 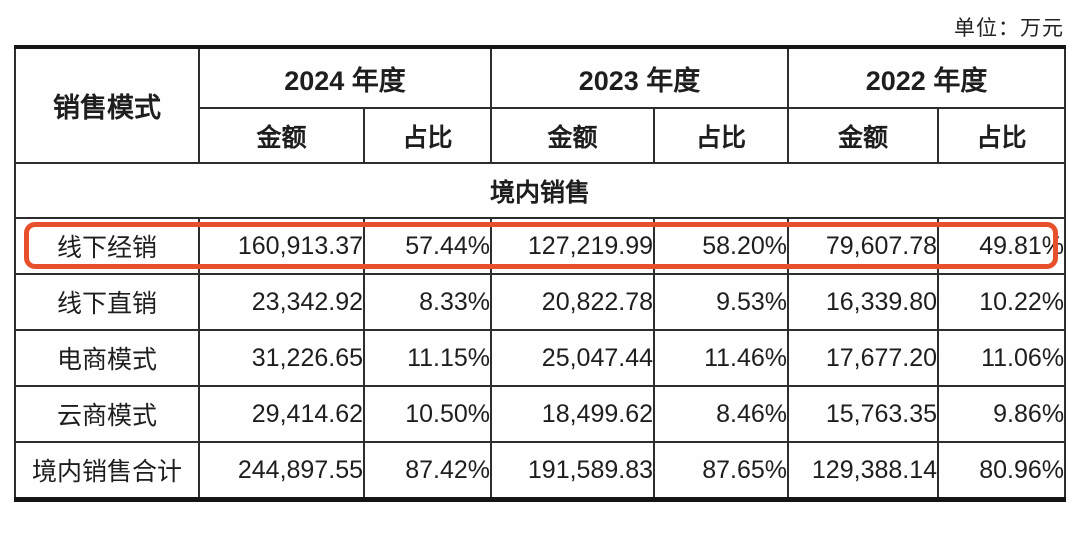 I want to click on cell-ratio-2022: 9.86%, so click(x=1002, y=414).